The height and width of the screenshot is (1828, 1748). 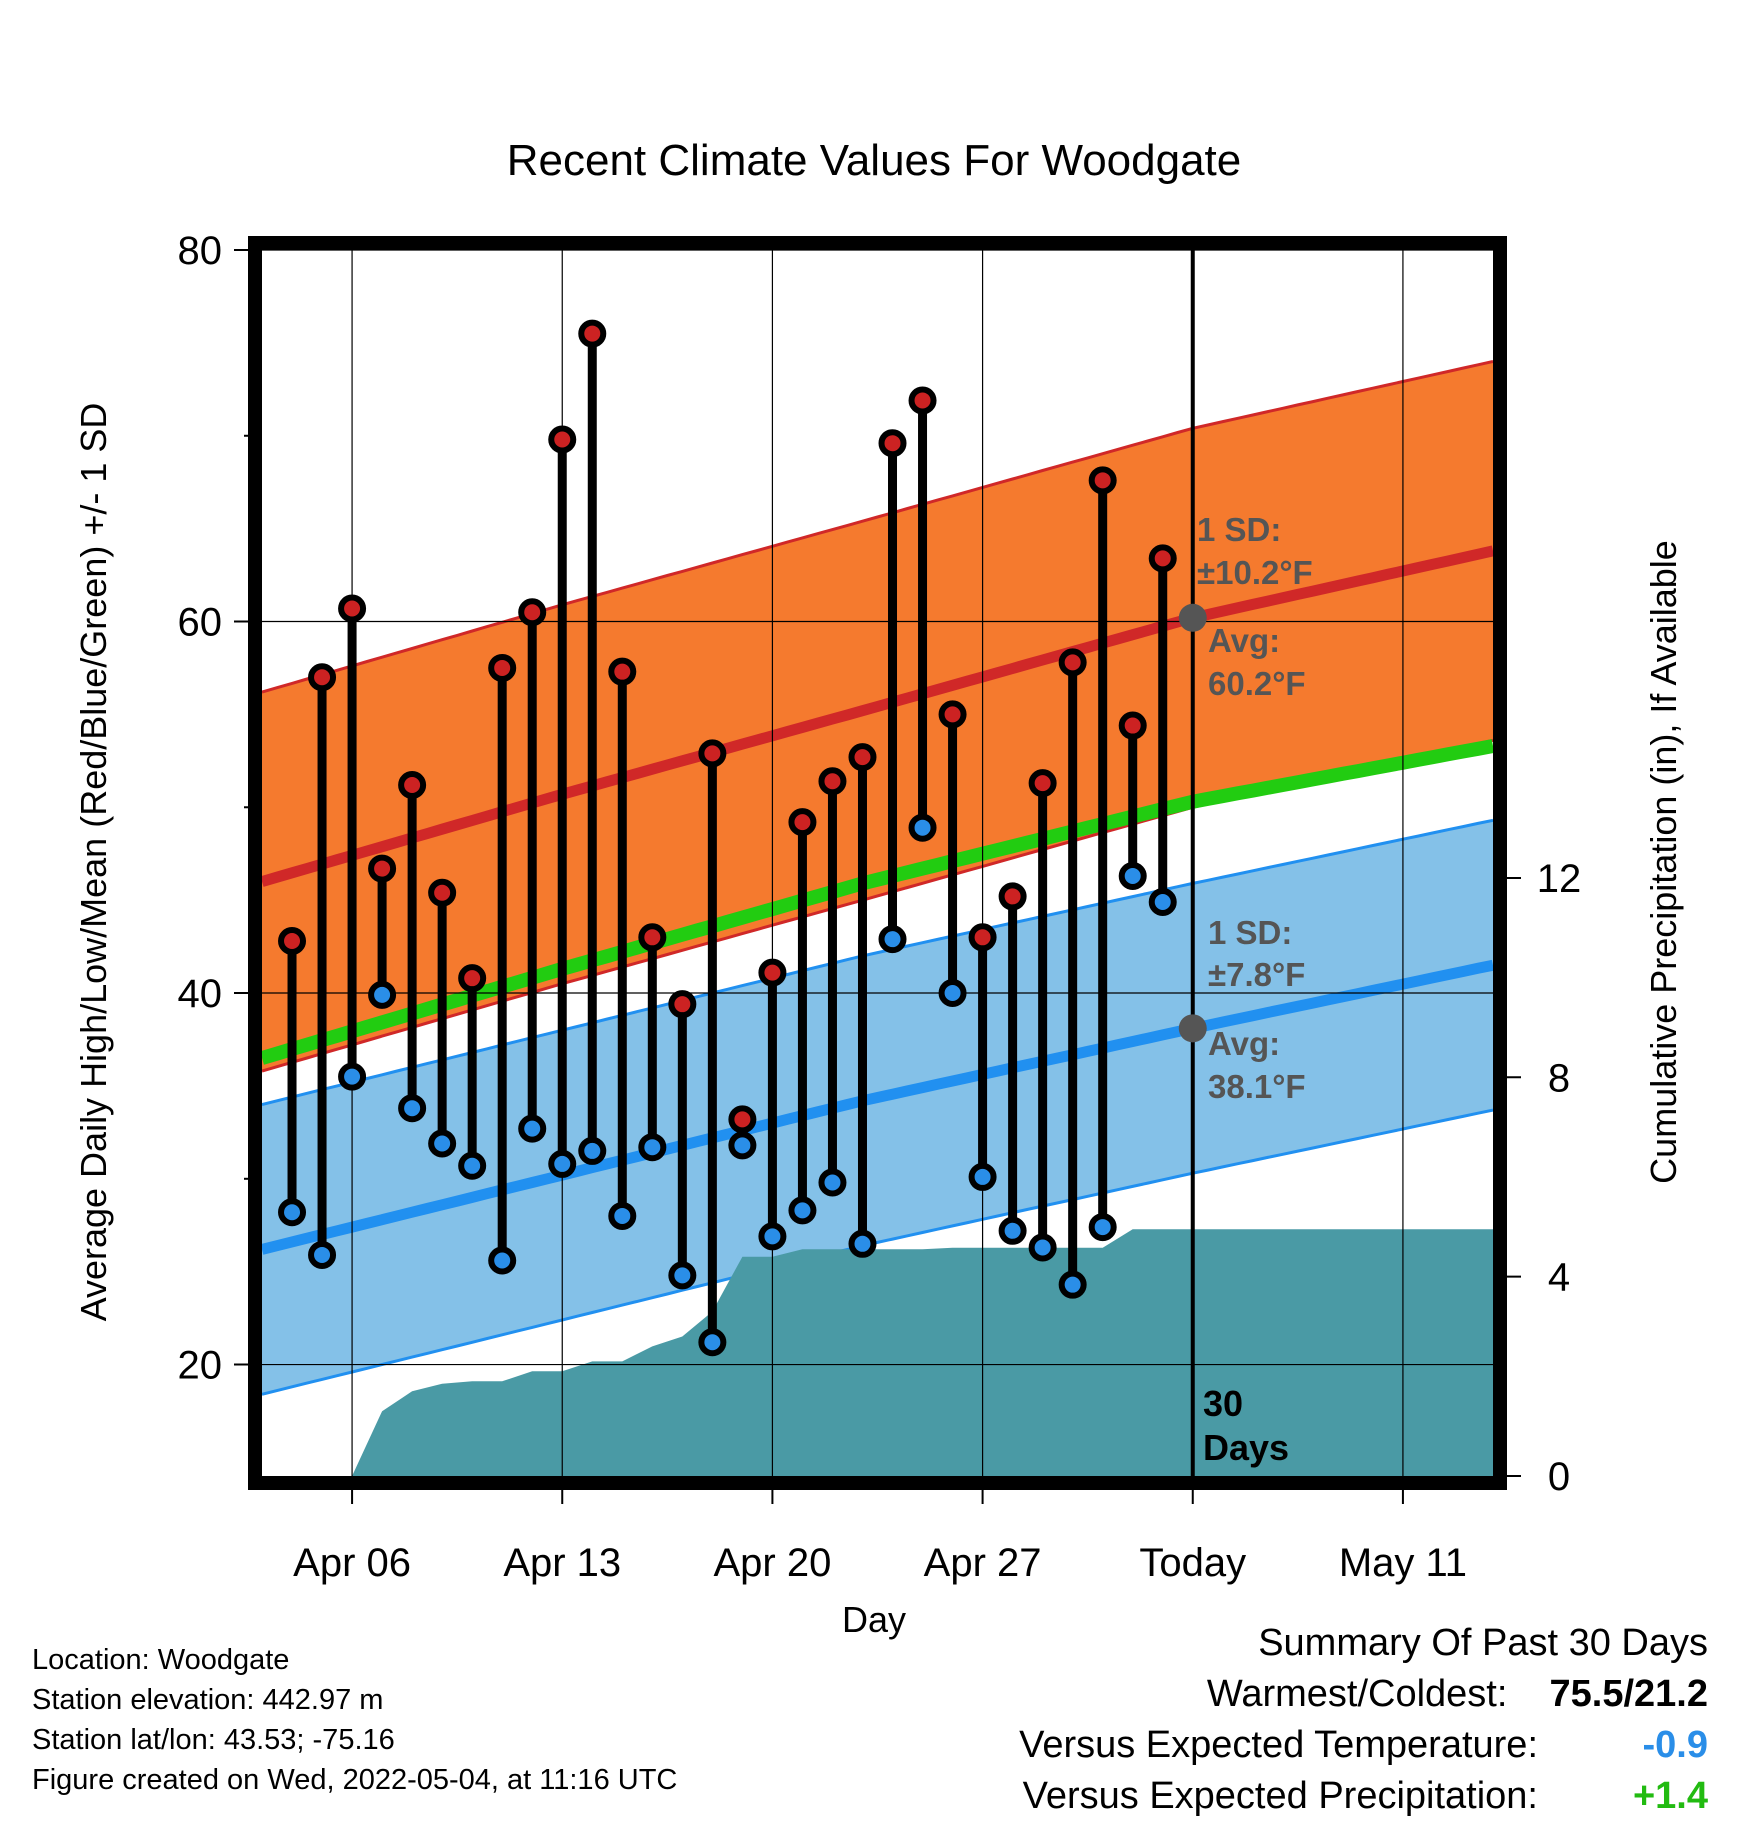 I want to click on temp-anomaly-value: -0.9, so click(x=1675, y=1745).